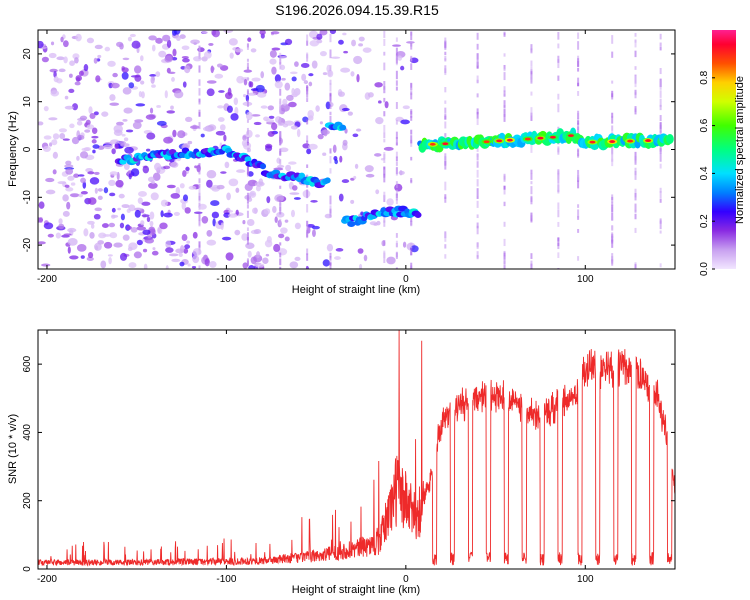 This screenshot has height=600, width=750. I want to click on spectrogram-peak-cell, so click(552, 137).